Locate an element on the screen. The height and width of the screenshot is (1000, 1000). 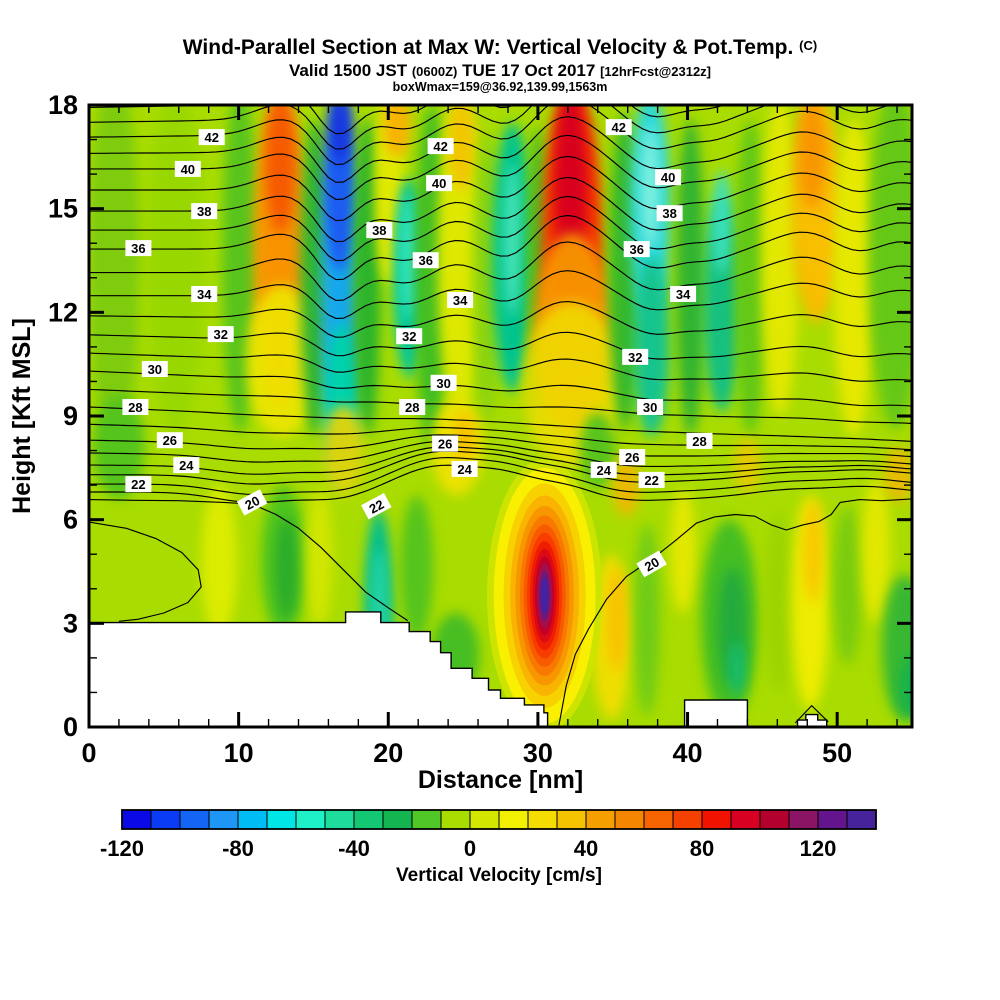
svg-text: 42 is located at coordinates (440, 146).